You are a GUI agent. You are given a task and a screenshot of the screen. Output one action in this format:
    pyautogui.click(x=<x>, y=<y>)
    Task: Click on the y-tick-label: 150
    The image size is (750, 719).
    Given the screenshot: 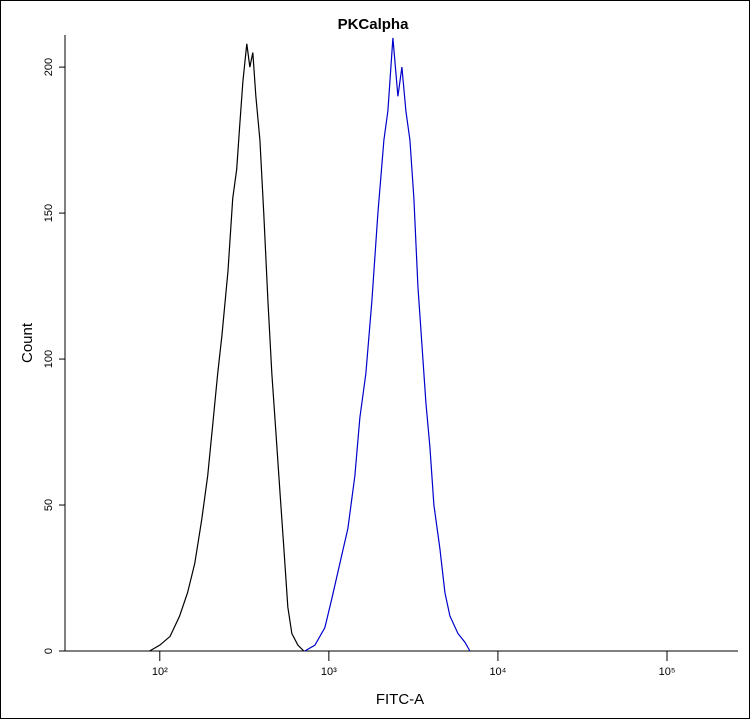 What is the action you would take?
    pyautogui.click(x=49, y=213)
    